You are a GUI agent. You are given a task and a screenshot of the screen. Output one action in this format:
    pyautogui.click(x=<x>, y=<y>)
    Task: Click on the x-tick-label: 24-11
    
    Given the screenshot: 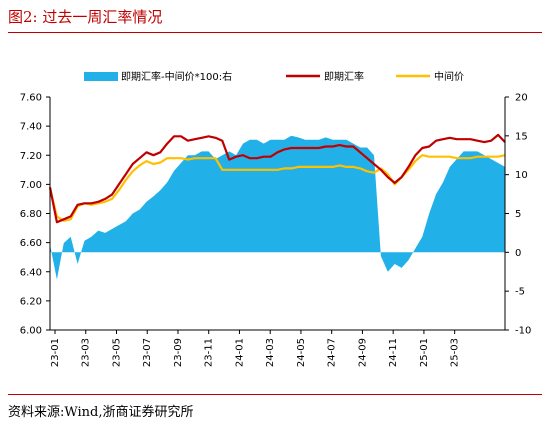 What is the action you would take?
    pyautogui.click(x=393, y=352)
    